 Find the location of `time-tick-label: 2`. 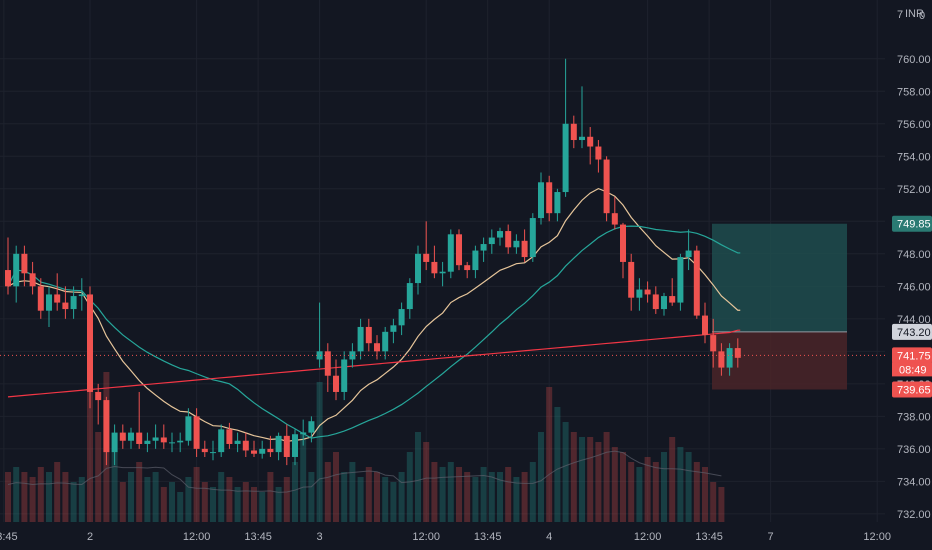

time-tick-label: 2 is located at coordinates (90, 537).